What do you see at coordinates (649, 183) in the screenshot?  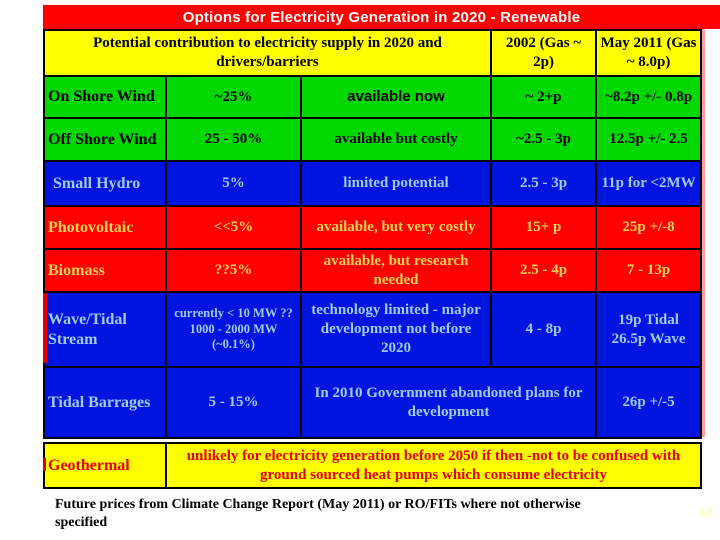 I see `row-price-2011: 11p for <2MW` at bounding box center [649, 183].